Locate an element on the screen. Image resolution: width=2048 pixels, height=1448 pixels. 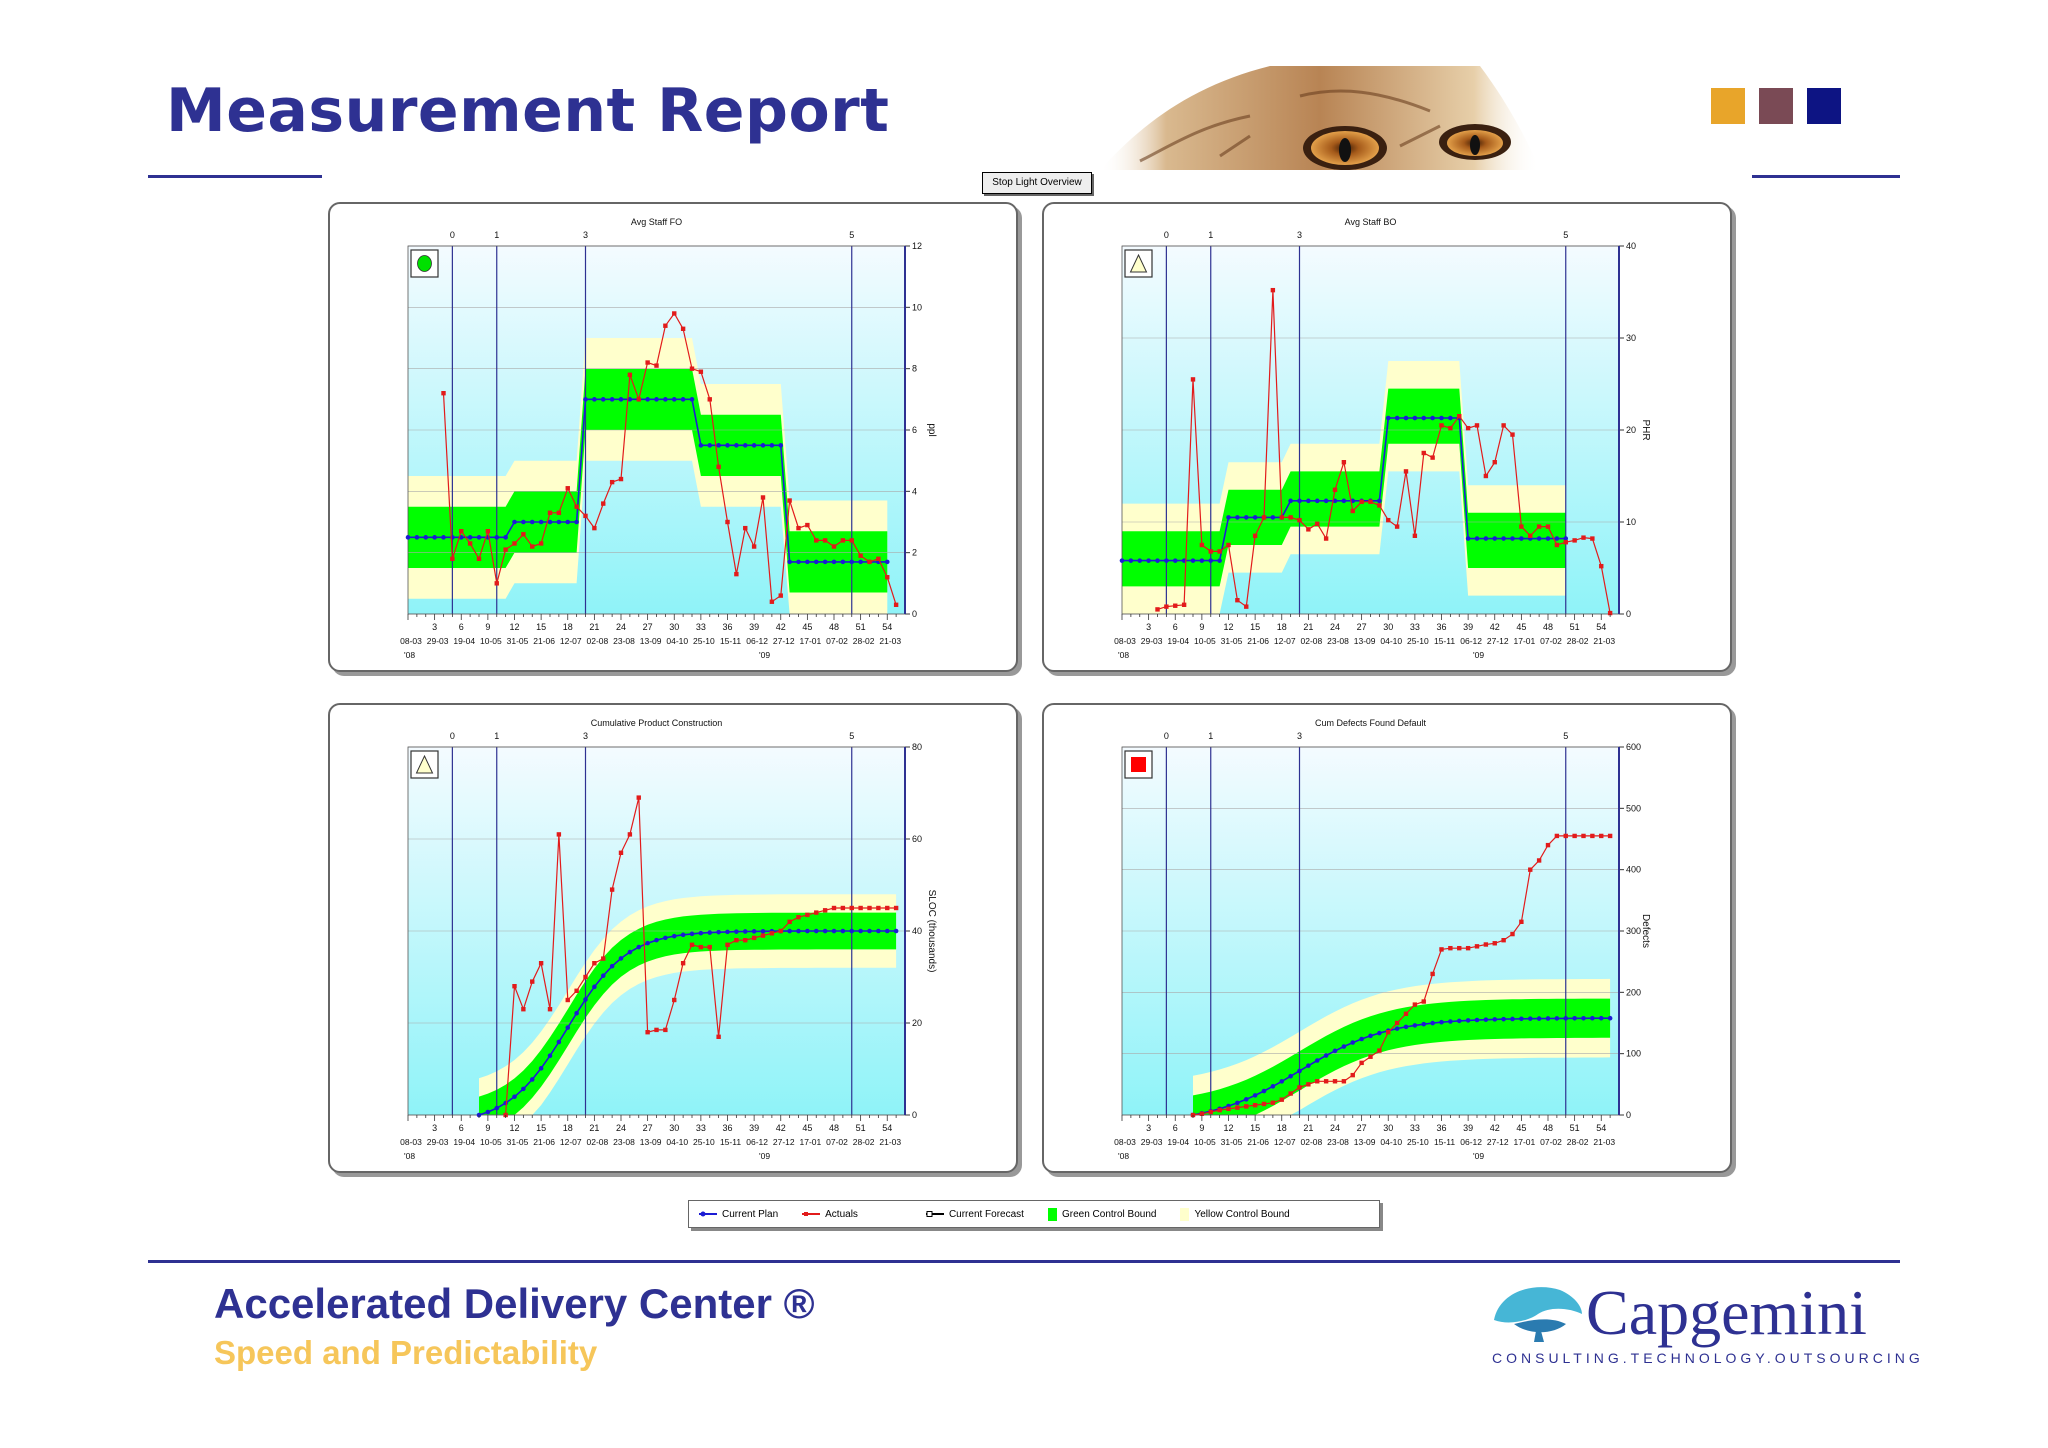
date-label: 27-12 is located at coordinates (1498, 1142).